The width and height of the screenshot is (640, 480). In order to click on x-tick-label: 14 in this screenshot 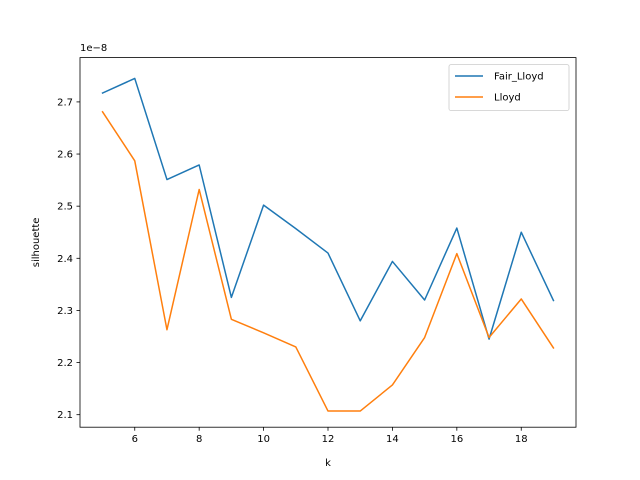, I will do `click(392, 439)`.